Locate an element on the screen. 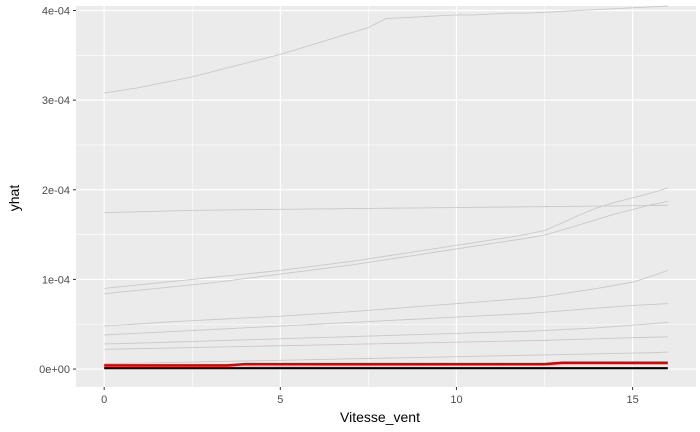 This screenshot has height=432, width=700. x-tick-label: 10 is located at coordinates (456, 400).